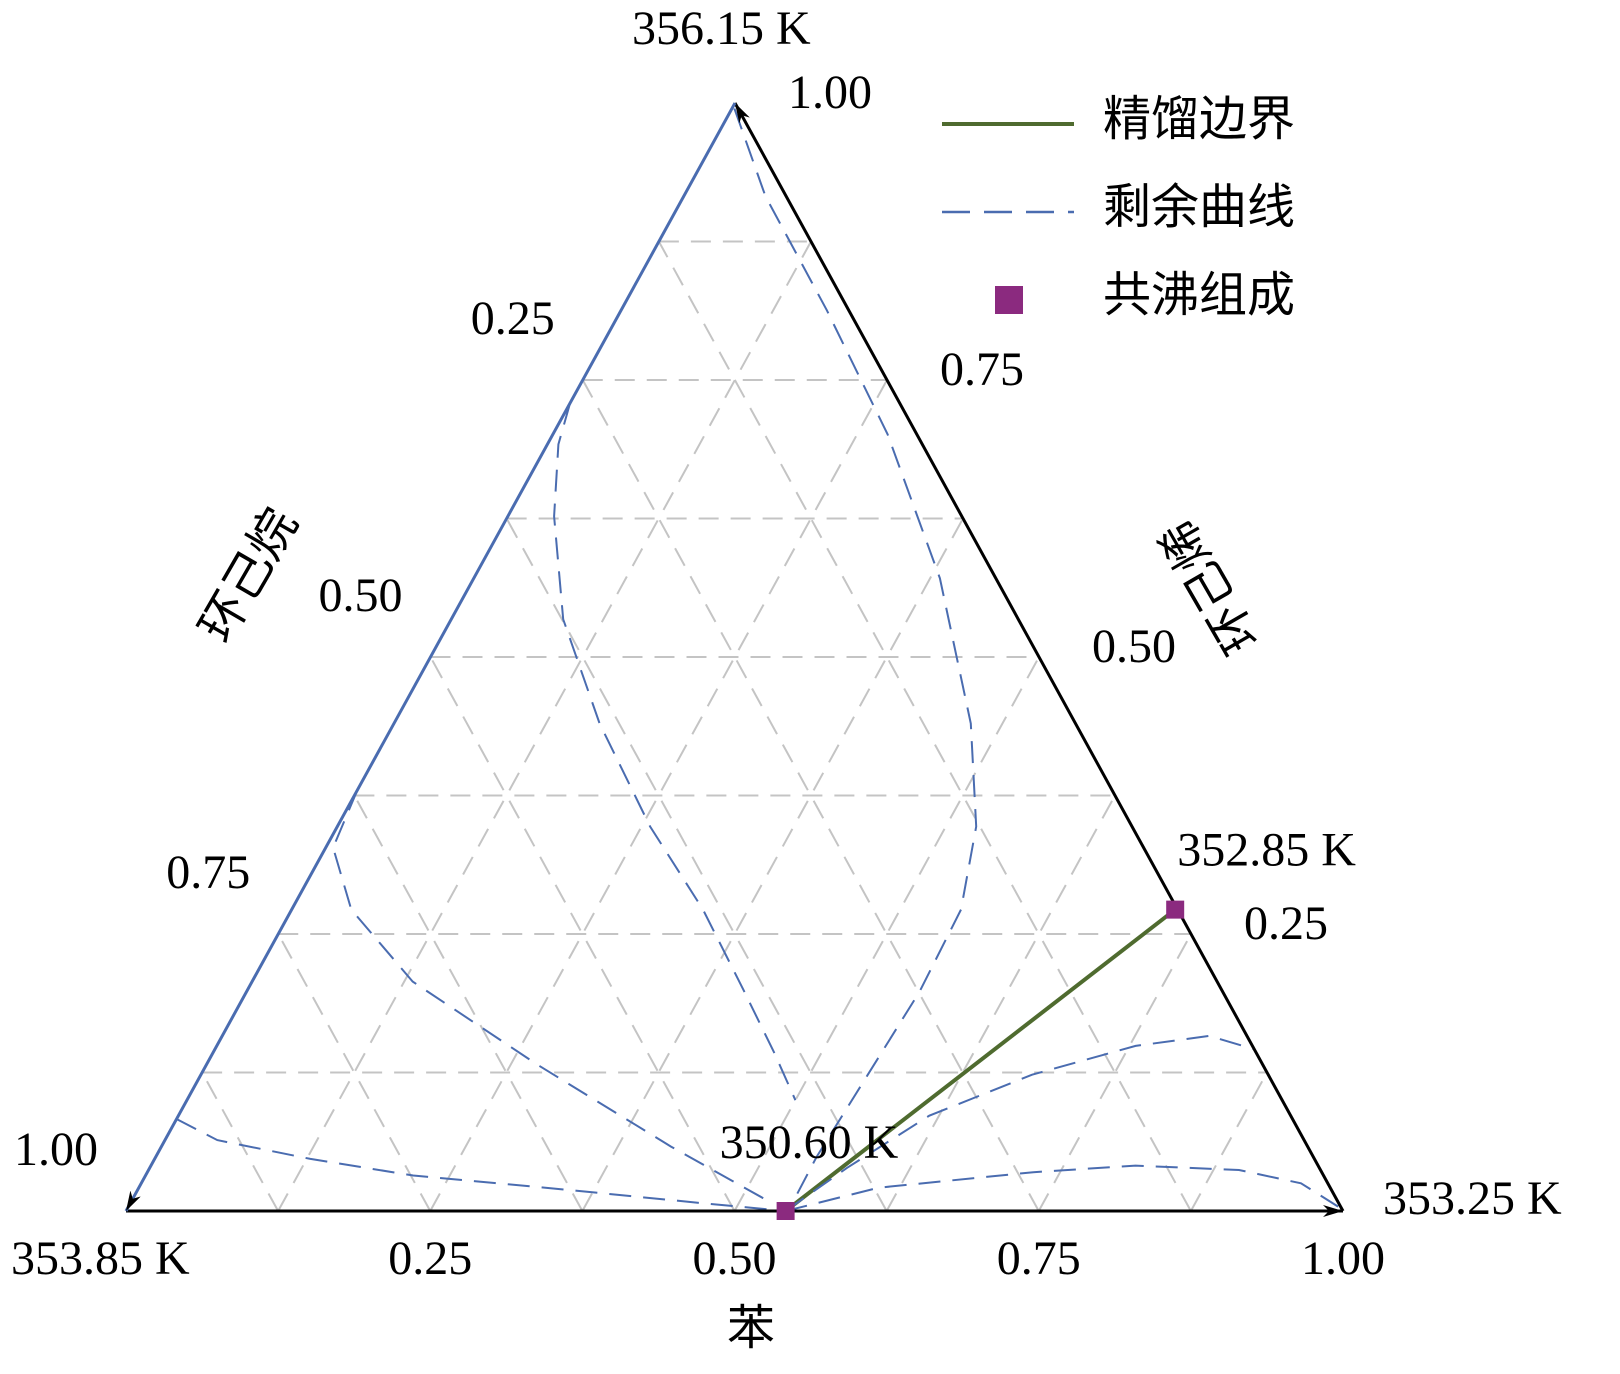  Describe the element at coordinates (100, 1258) in the screenshot. I see `vertex-label: 353.85 K` at that location.